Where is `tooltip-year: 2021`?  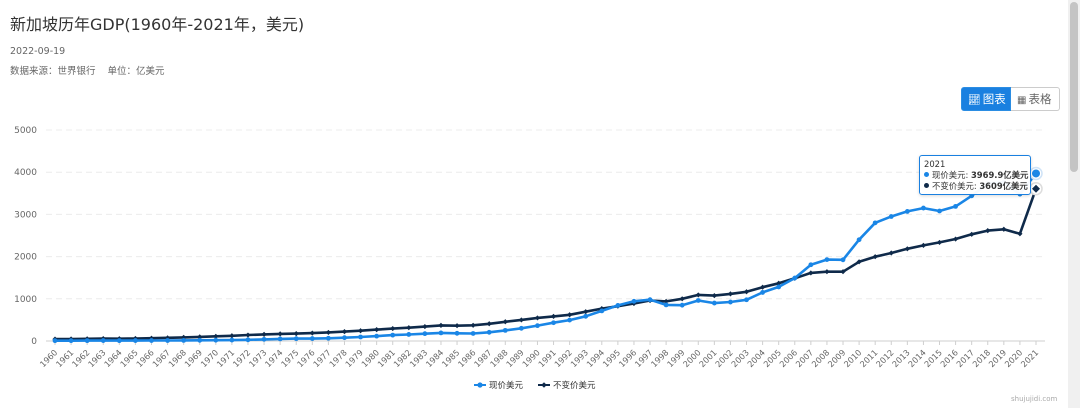
tooltip-year: 2021 is located at coordinates (935, 164).